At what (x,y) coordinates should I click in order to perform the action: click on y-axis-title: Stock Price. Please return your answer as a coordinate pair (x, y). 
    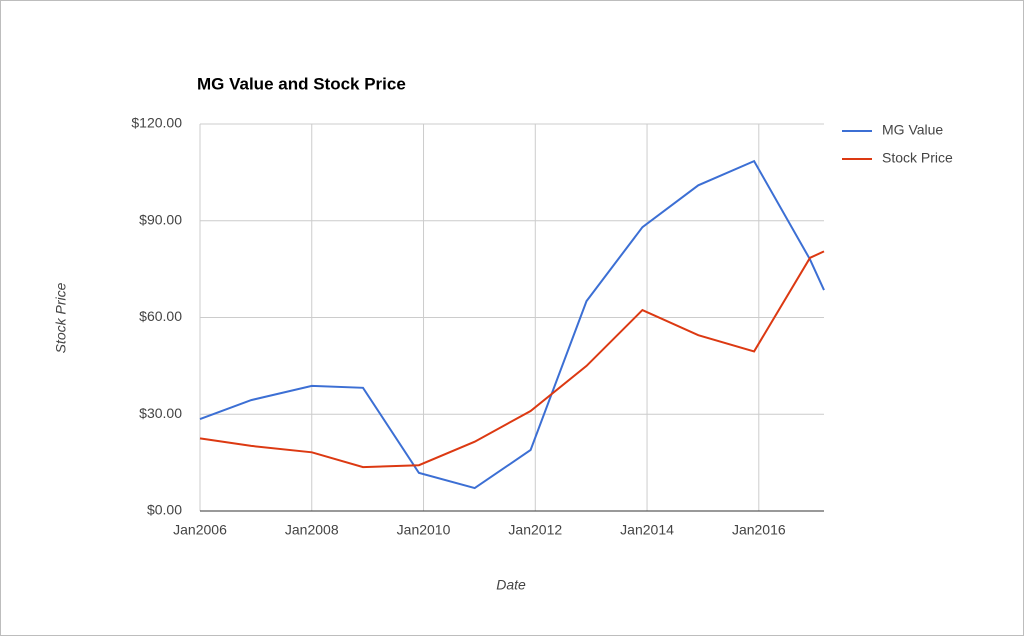
    Looking at the image, I should click on (61, 317).